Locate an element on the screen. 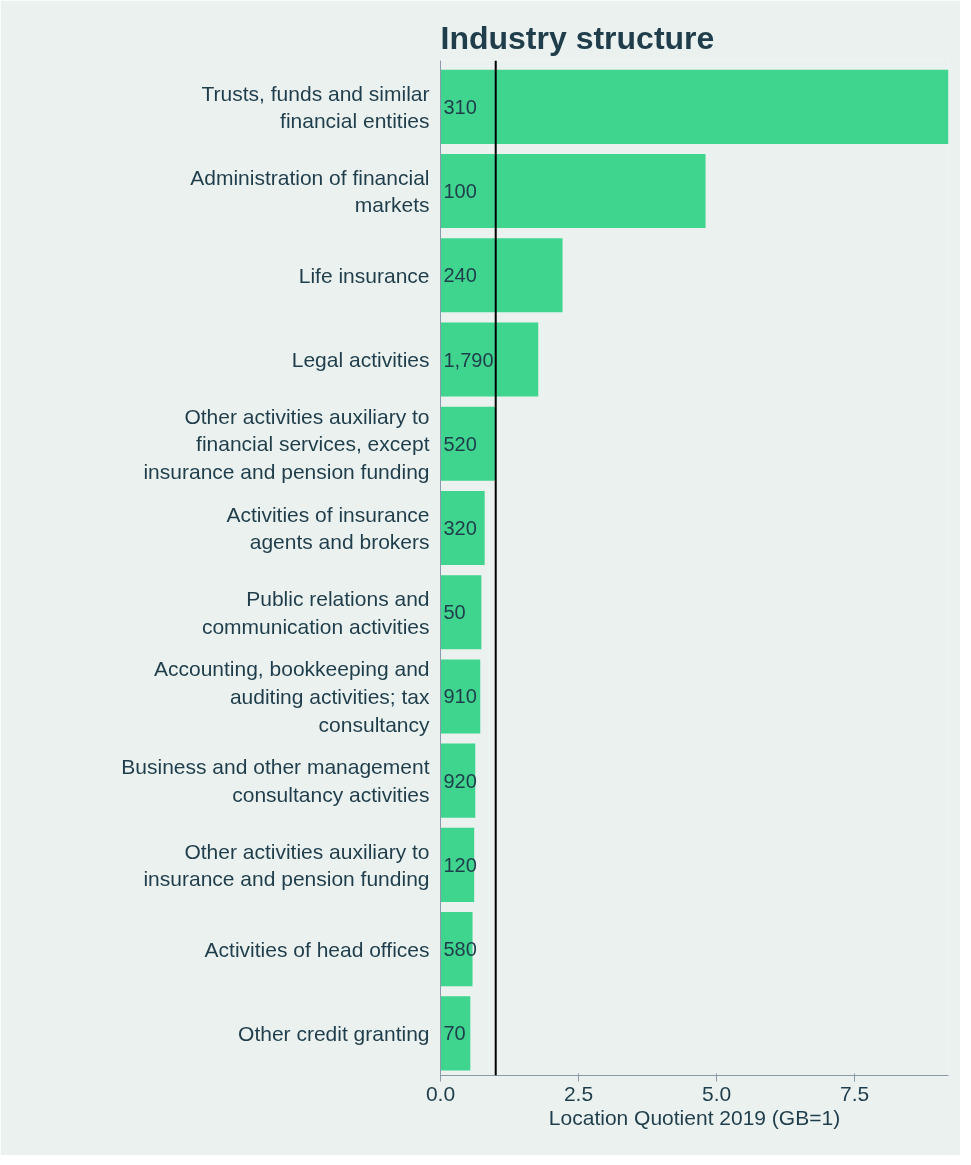 The image size is (971, 1165). y-tick-label: Public relations and communication activities is located at coordinates (315, 612).